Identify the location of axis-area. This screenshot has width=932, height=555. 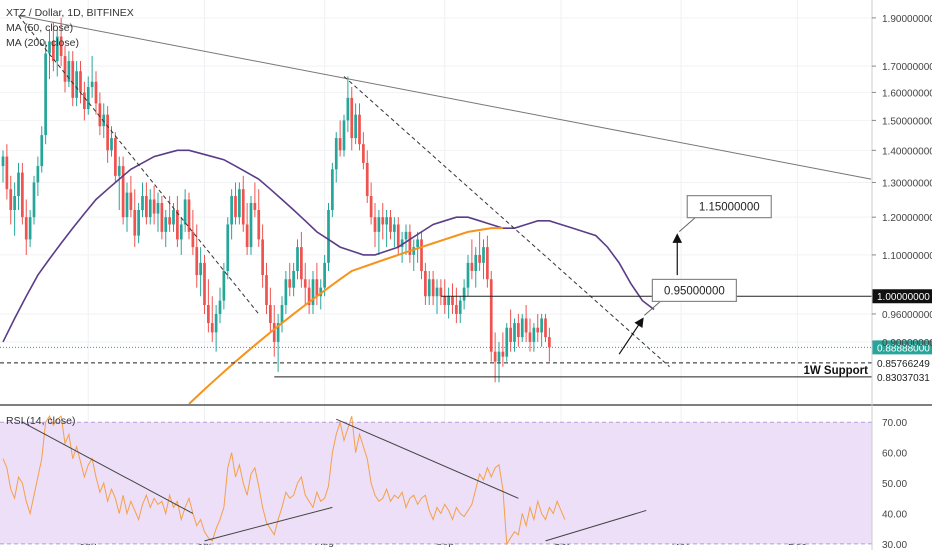
(902, 275).